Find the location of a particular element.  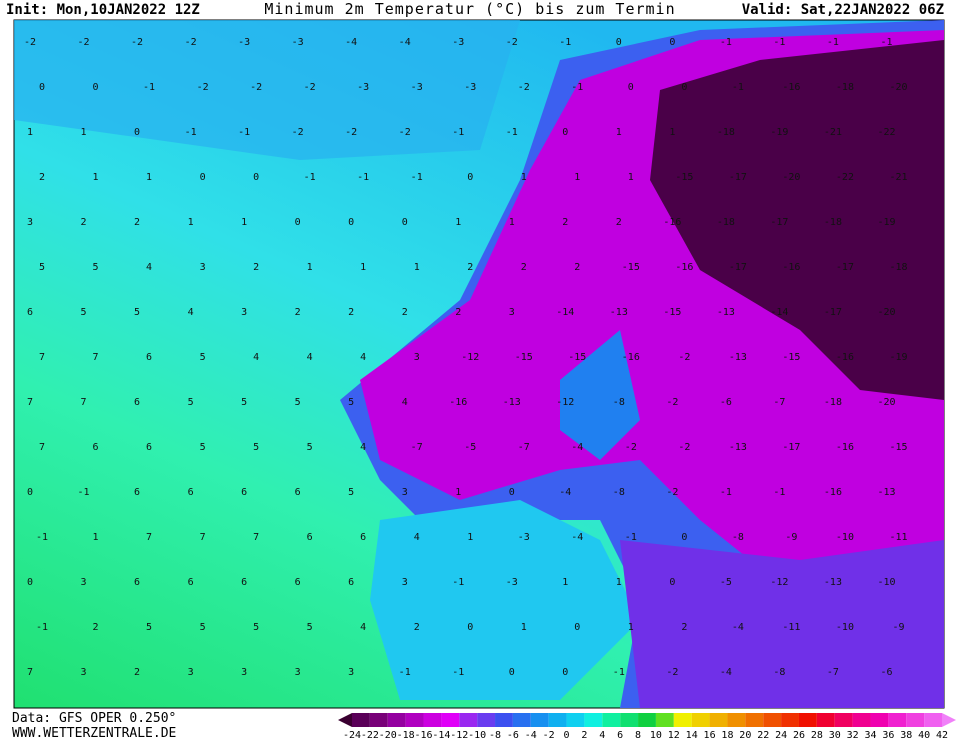

colorbar-label: 24 is located at coordinates (781, 735).